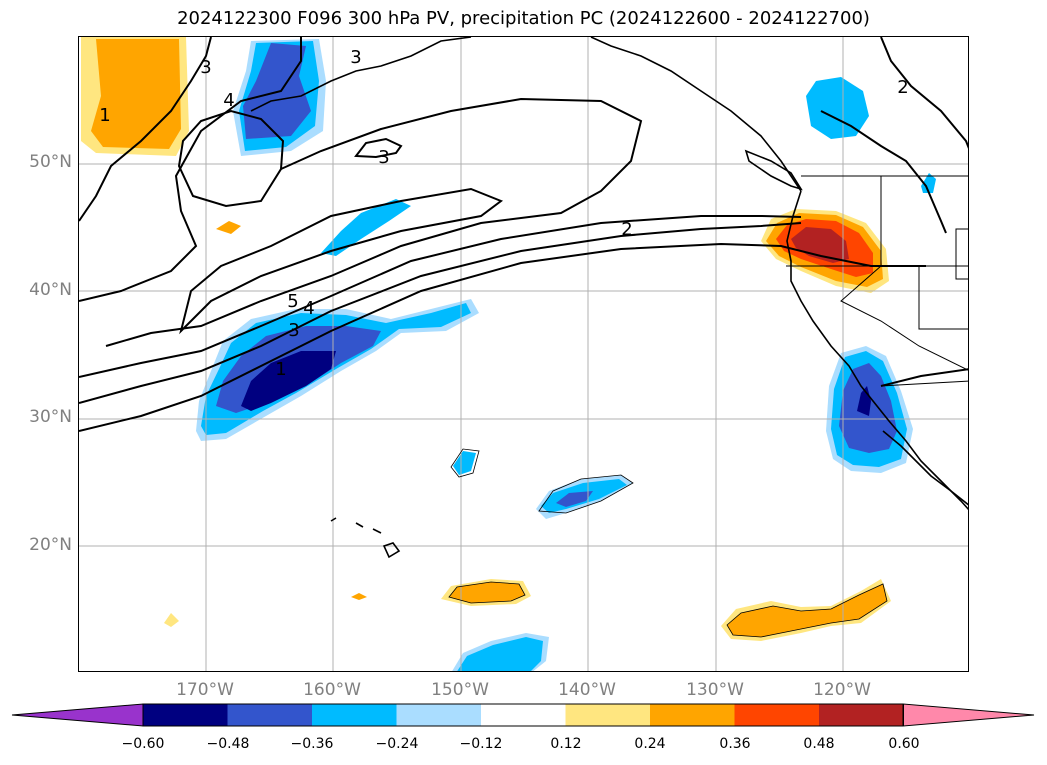  What do you see at coordinates (288, 381) in the screenshot?
I see `precip-negative-central-core` at bounding box center [288, 381].